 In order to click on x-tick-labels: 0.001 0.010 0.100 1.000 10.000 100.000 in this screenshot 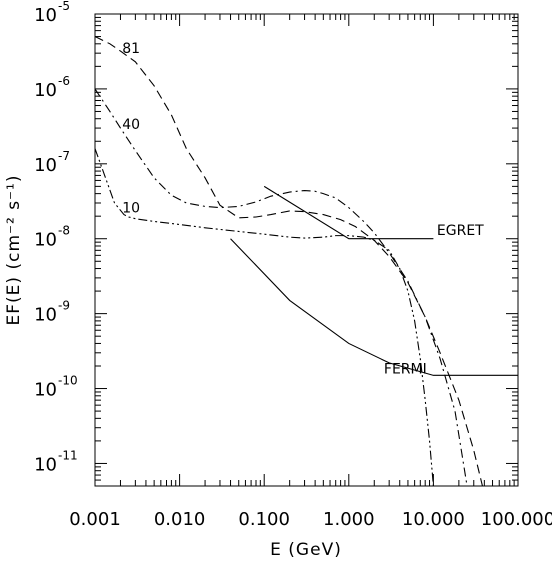, I will do `click(310, 519)`.